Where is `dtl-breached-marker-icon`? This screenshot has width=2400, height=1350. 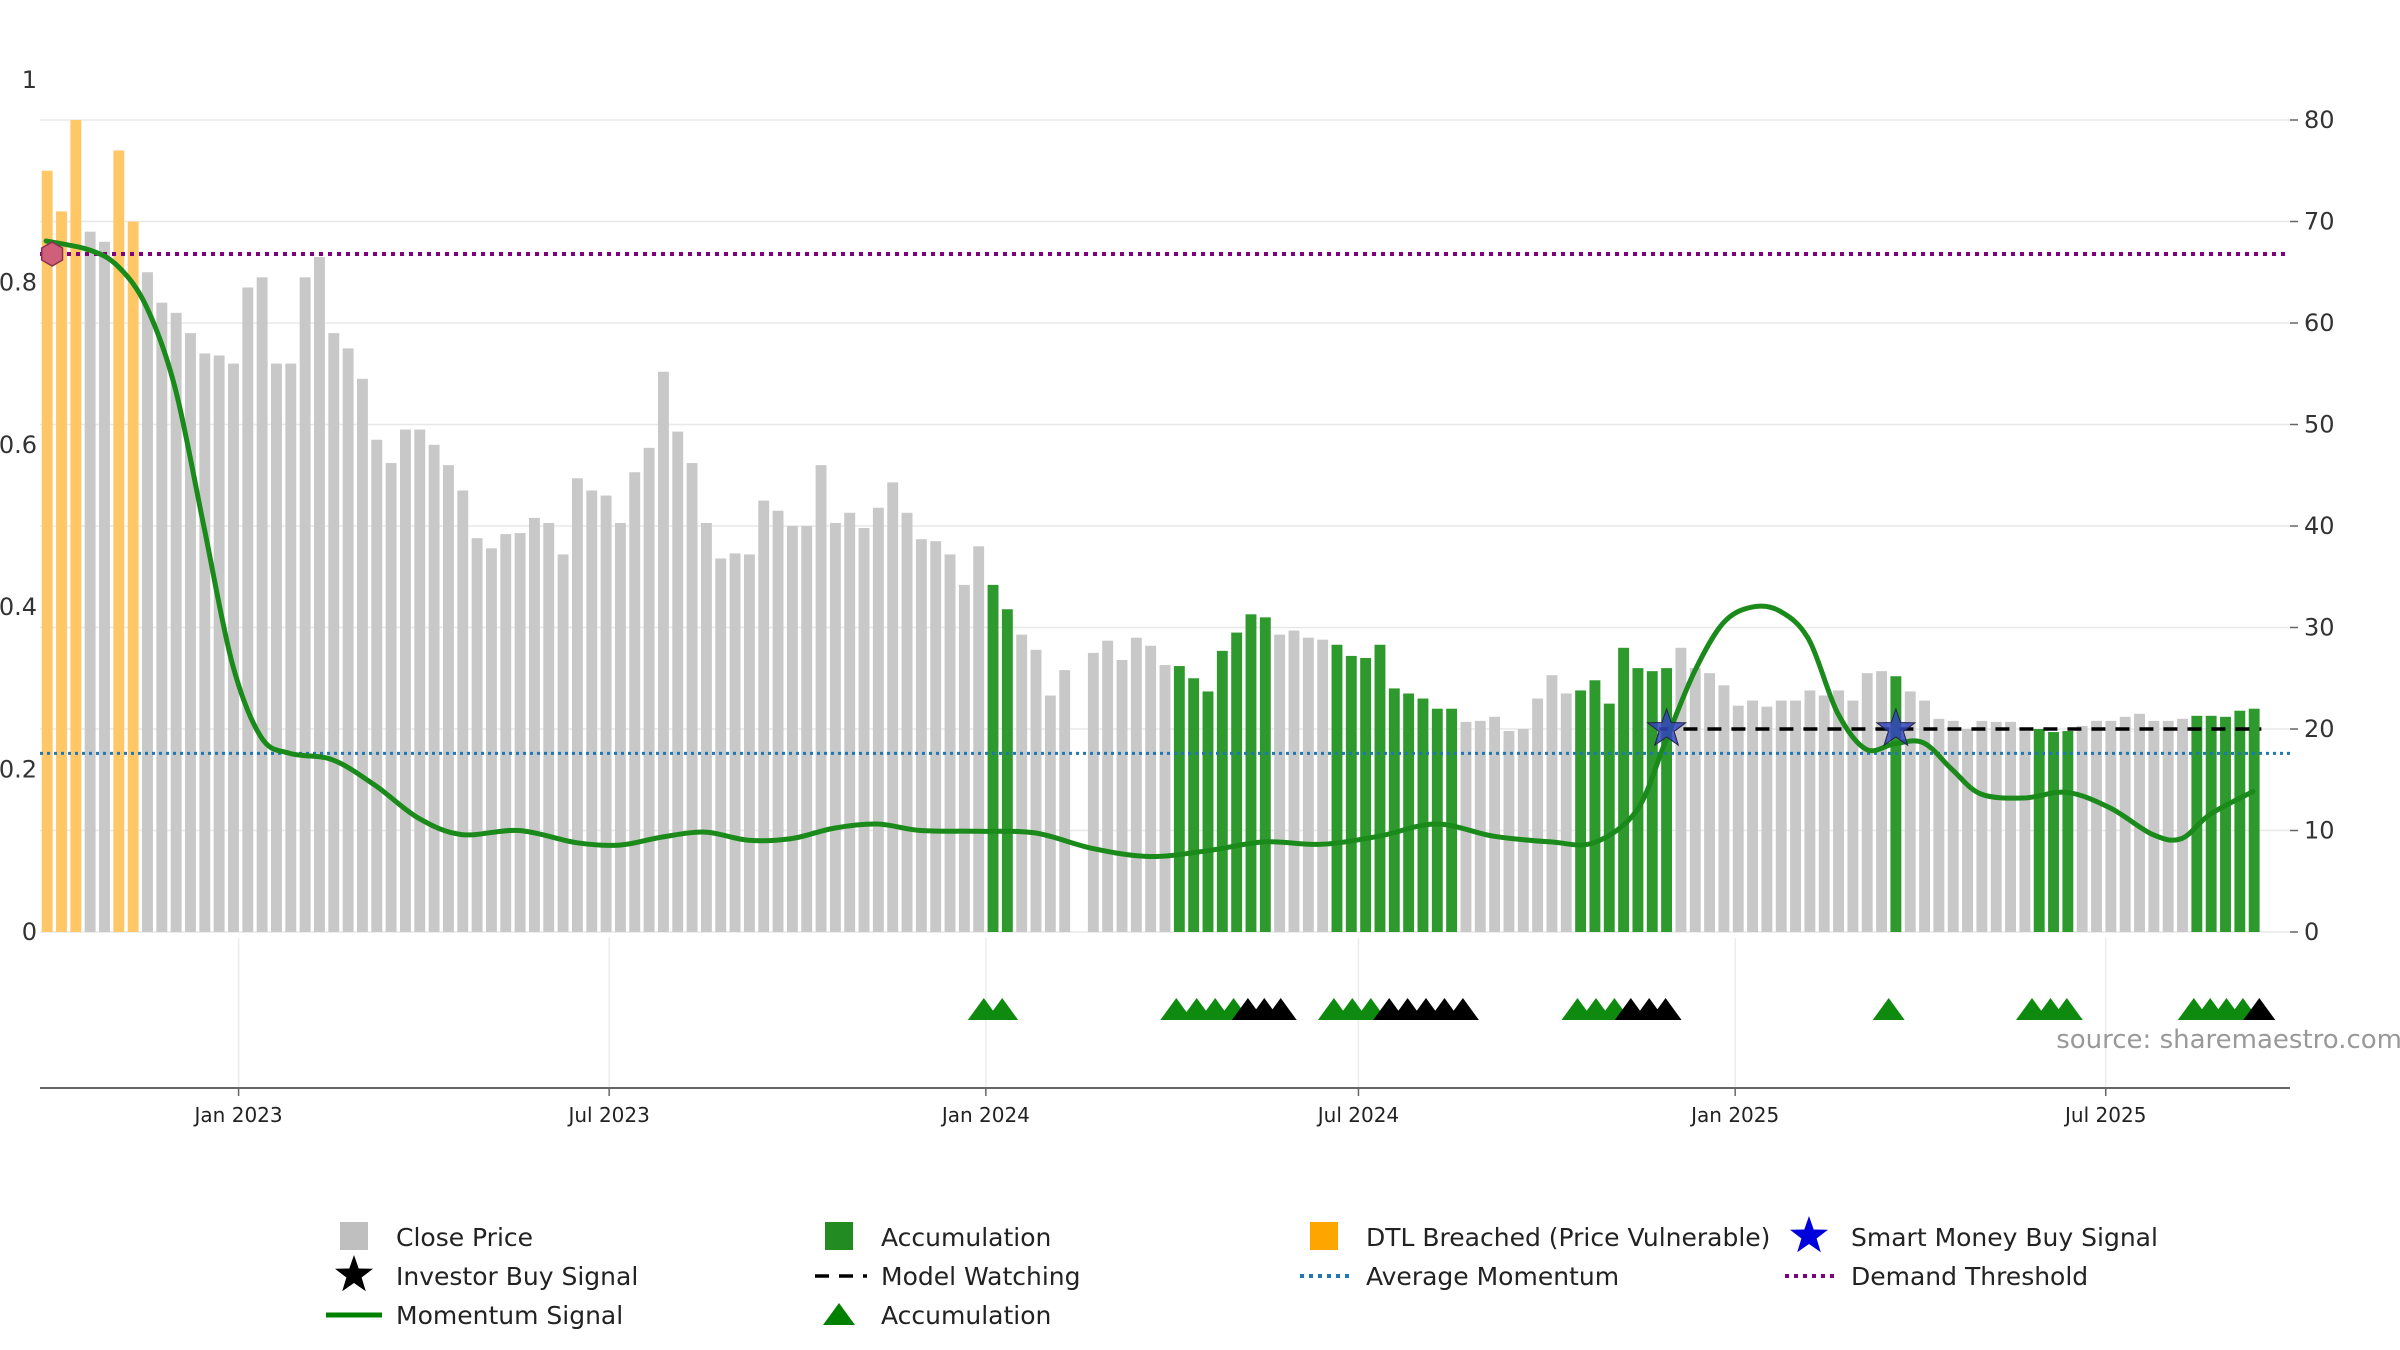 dtl-breached-marker-icon is located at coordinates (52, 254).